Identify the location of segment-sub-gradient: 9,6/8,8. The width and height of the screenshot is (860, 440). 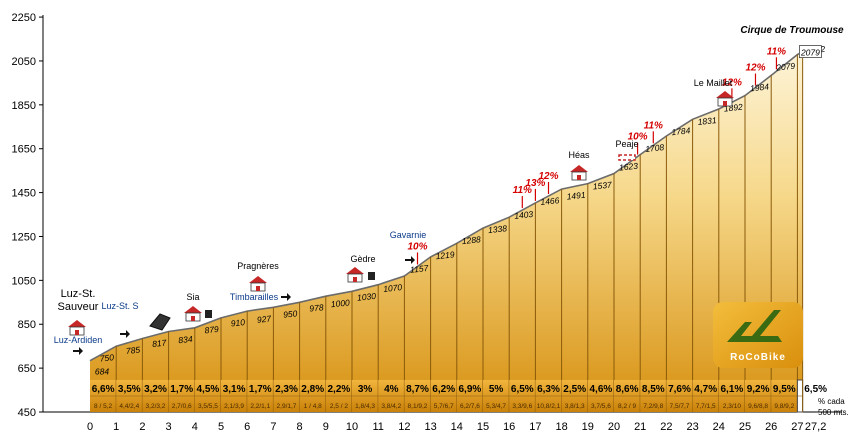
(758, 406).